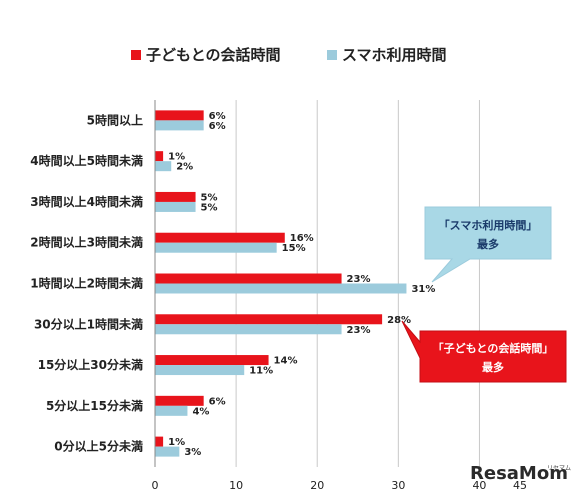  I want to click on value-label-series-2: 23%, so click(359, 330).